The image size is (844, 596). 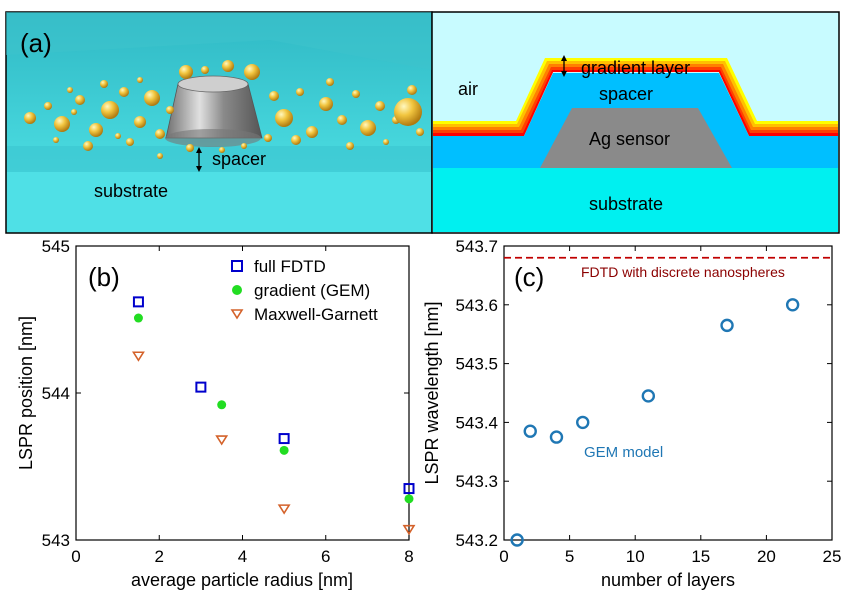 I want to click on gold-nanoparticles, so click(x=224, y=109).